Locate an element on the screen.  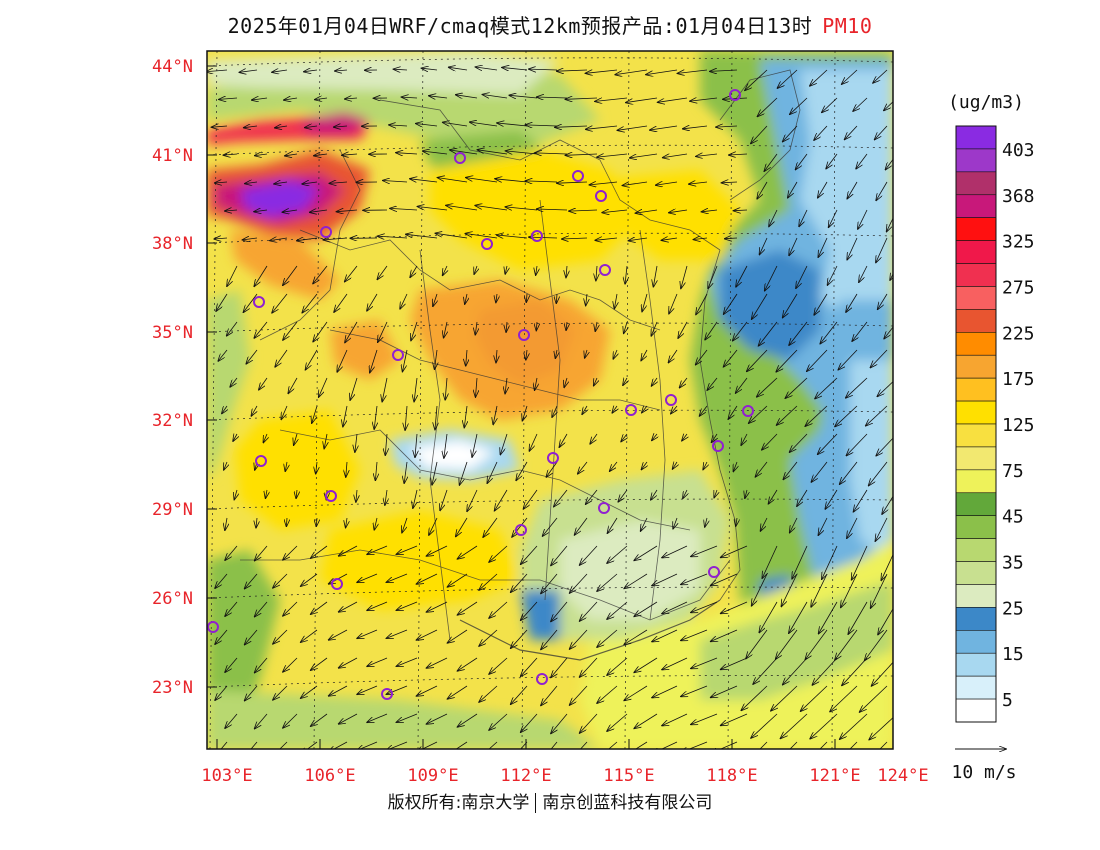
legend-label: 368 is located at coordinates (1018, 196).